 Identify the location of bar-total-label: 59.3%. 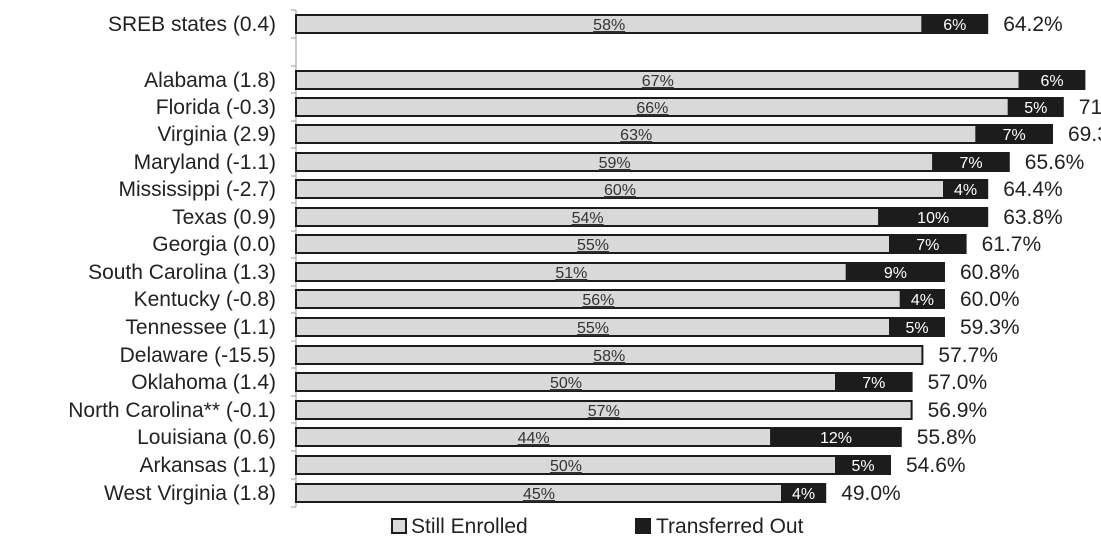
(990, 327).